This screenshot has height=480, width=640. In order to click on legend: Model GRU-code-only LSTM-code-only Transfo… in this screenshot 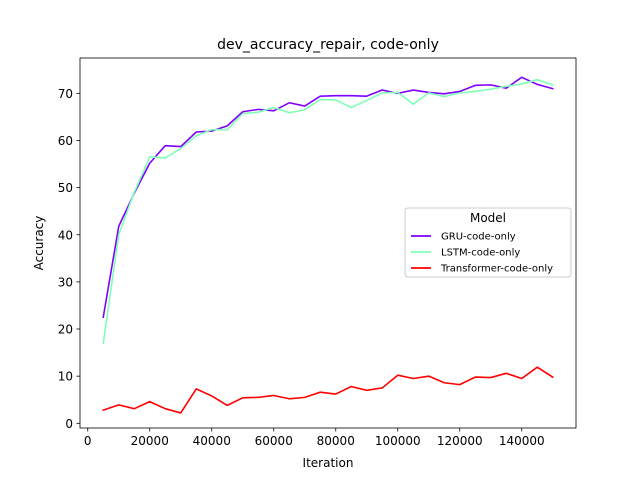, I will do `click(488, 242)`.